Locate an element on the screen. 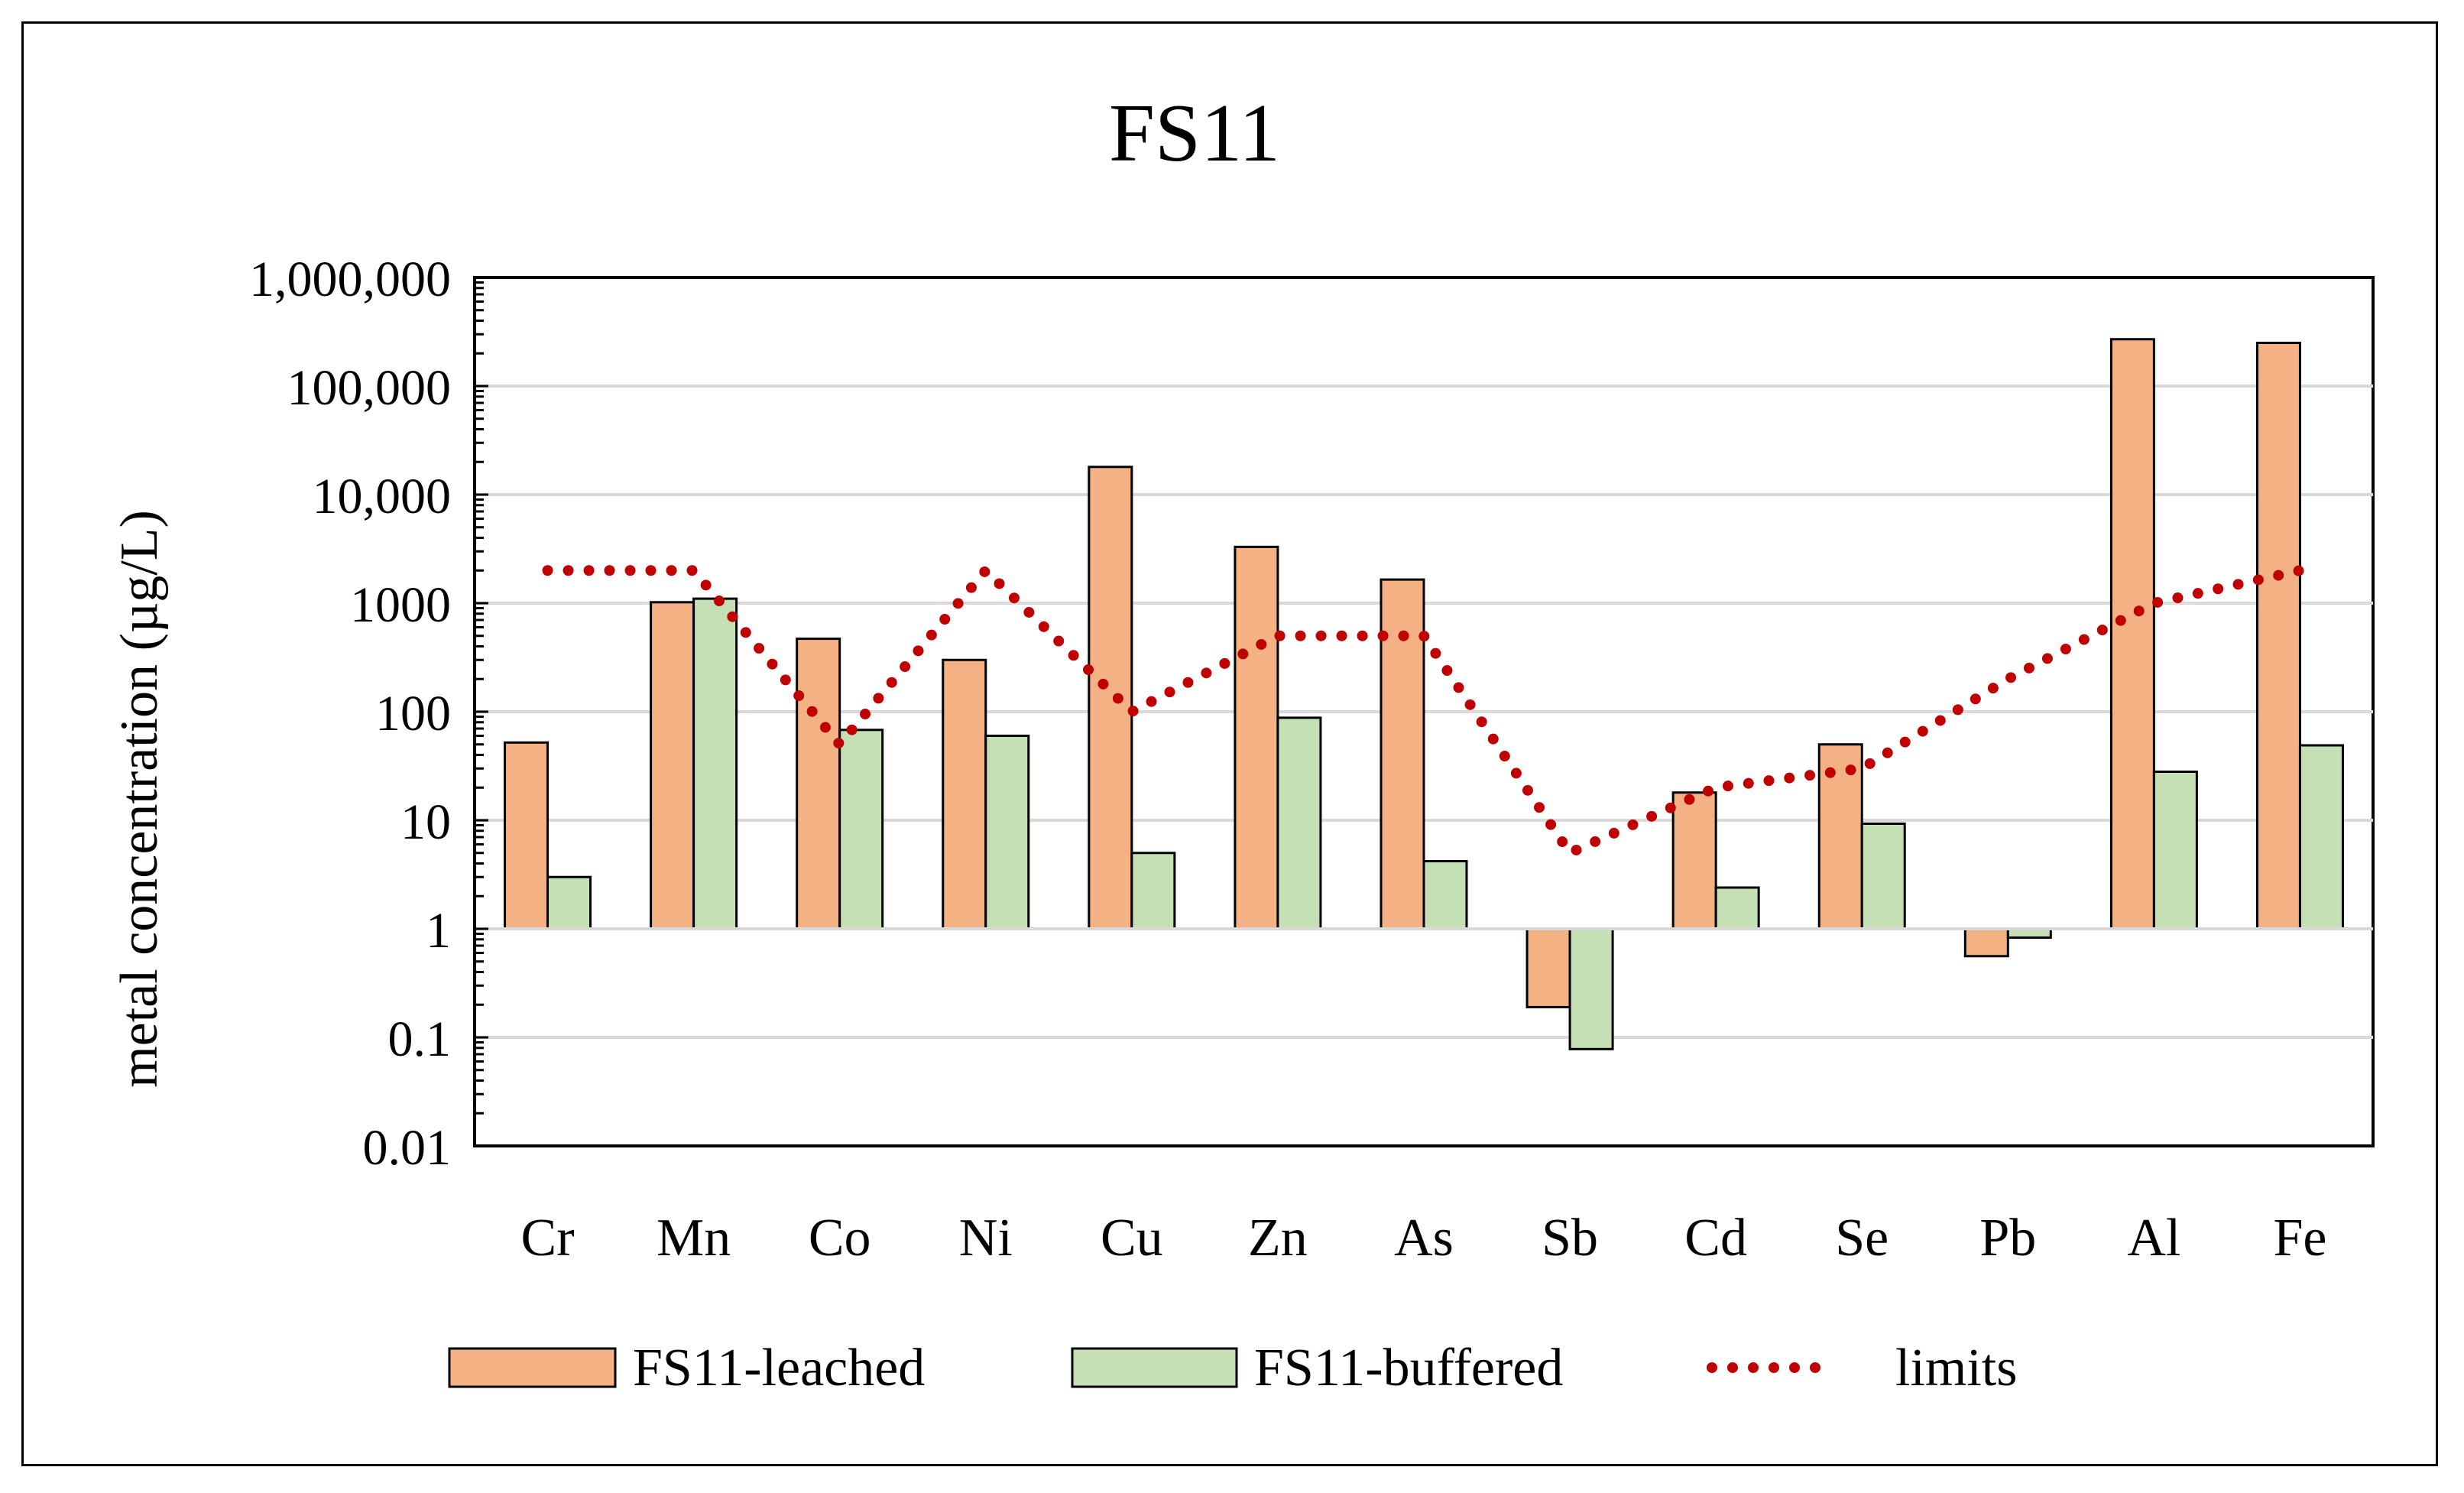  x-tick-label-fe: Fe is located at coordinates (2300, 1238).